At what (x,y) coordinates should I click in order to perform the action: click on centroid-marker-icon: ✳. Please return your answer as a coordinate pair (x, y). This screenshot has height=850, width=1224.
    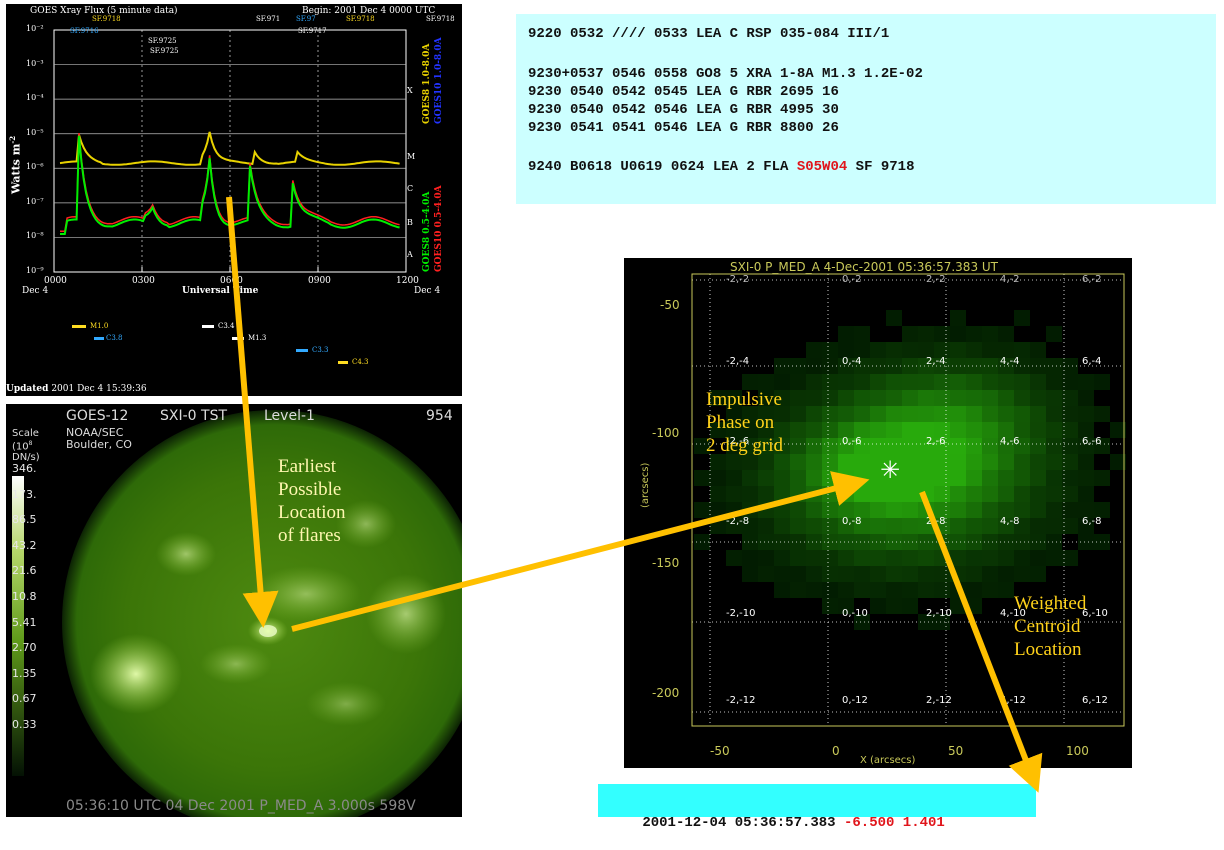
    Looking at the image, I should click on (890, 470).